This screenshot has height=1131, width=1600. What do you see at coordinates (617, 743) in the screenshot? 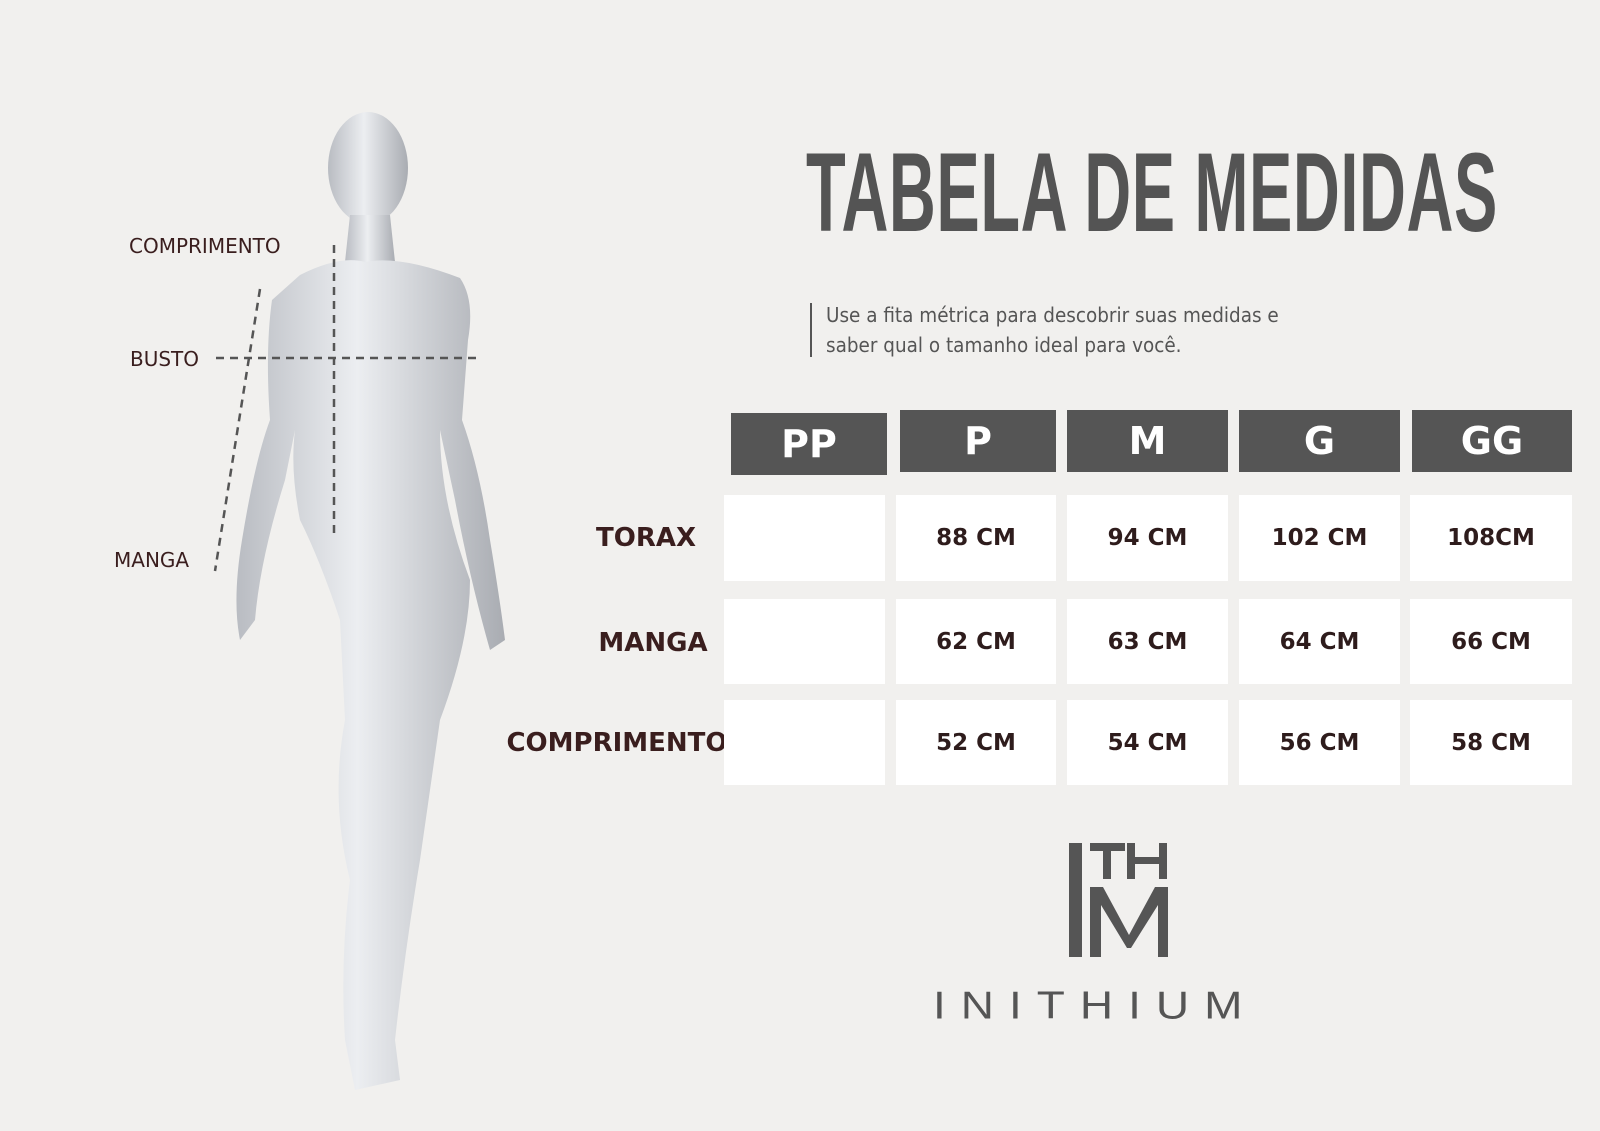
I see `row-label-comprimento: COMPRIMENTO` at bounding box center [617, 743].